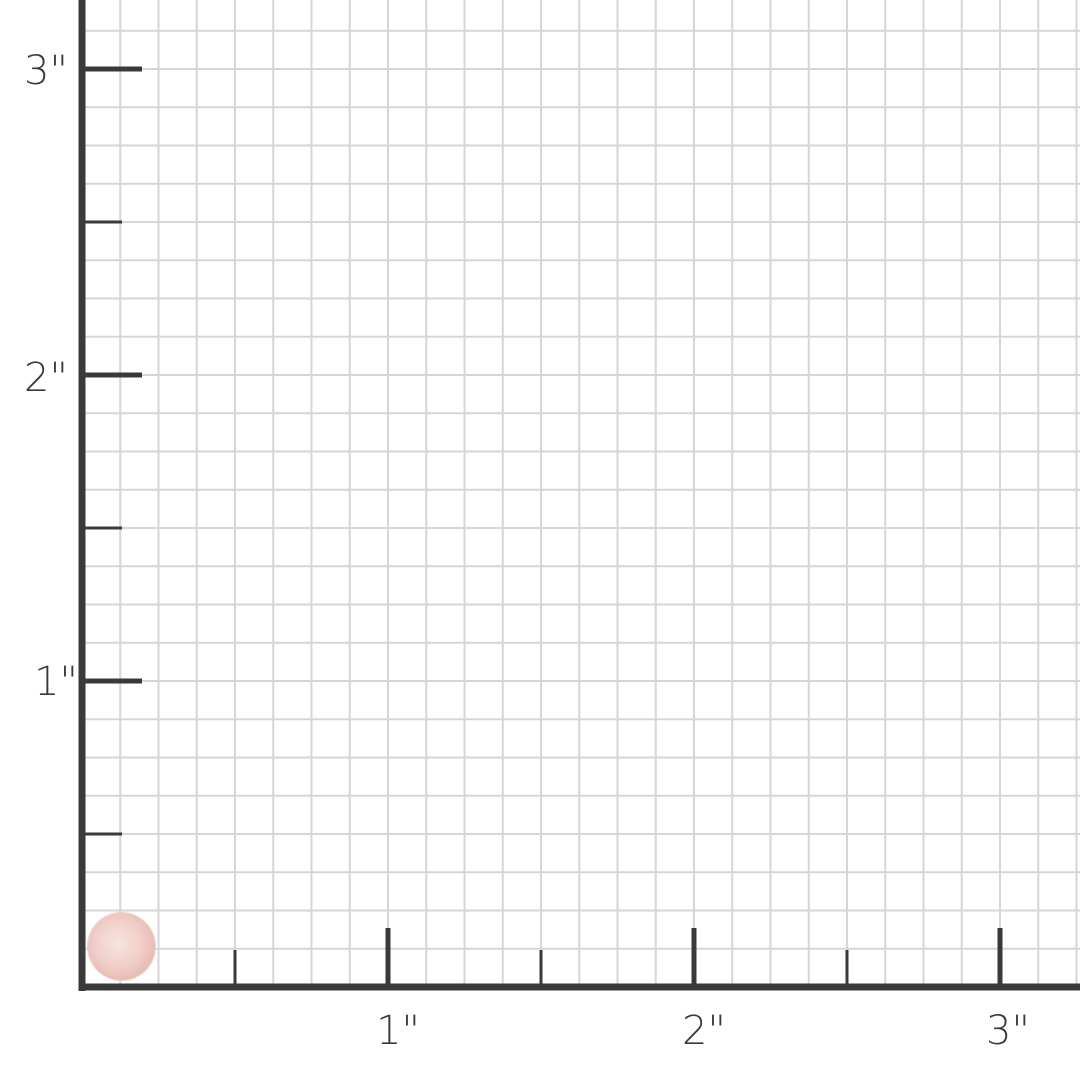 This screenshot has width=1080, height=1080. Describe the element at coordinates (121, 946) in the screenshot. I see `gem-icon` at that location.